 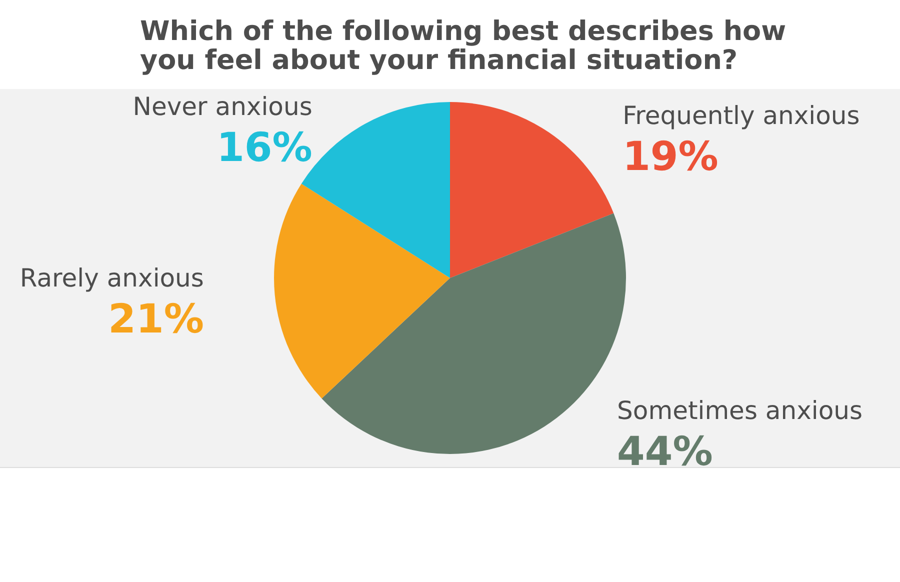 I want to click on data-label: 44%, so click(x=665, y=452).